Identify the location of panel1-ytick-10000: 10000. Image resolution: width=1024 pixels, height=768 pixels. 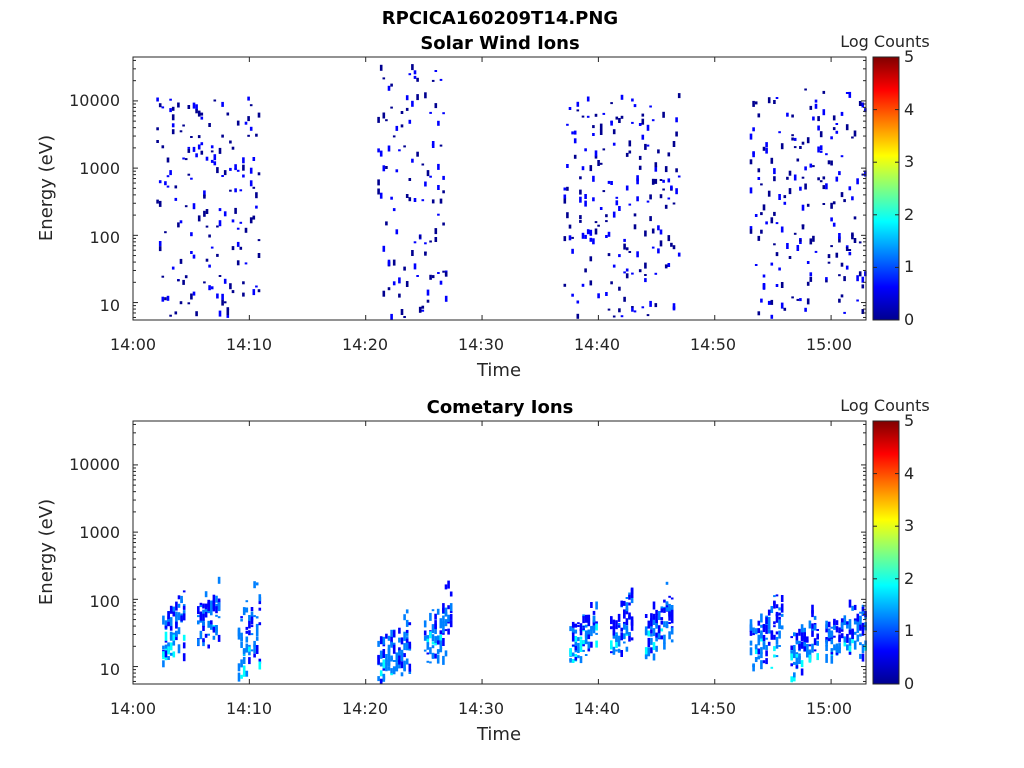
(94, 100).